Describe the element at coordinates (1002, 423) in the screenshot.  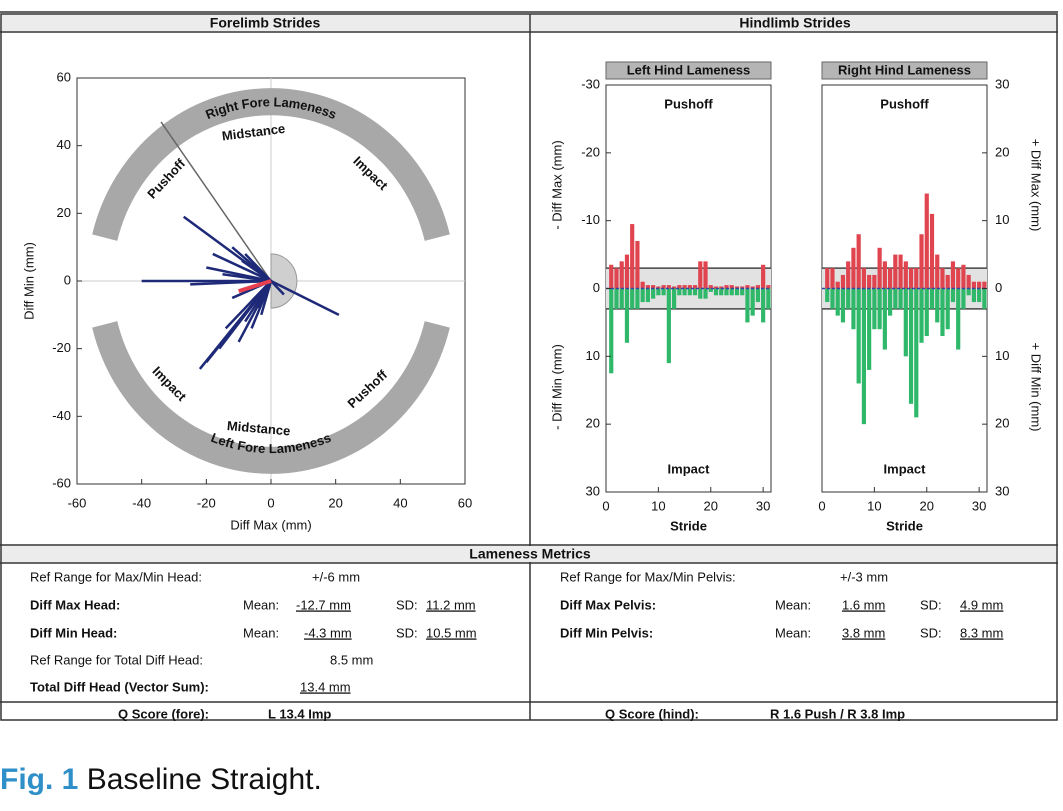
I see `y-tick-label: 20` at that location.